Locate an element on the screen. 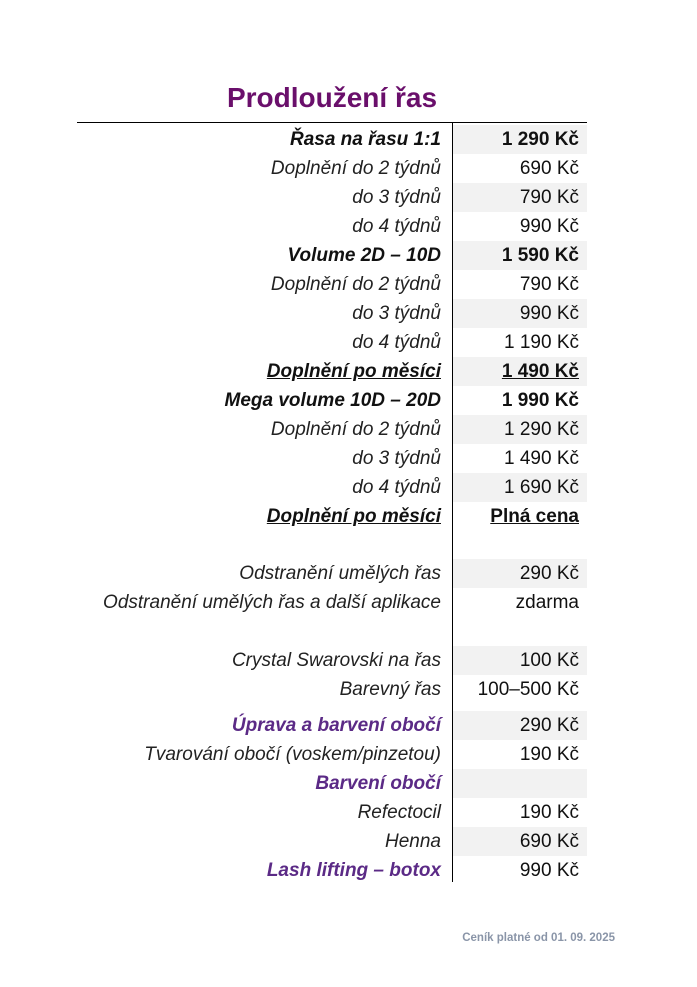 This screenshot has height=987, width=697. price-row: Mega volume 10D – 20D 1 990 Kč is located at coordinates (332, 400).